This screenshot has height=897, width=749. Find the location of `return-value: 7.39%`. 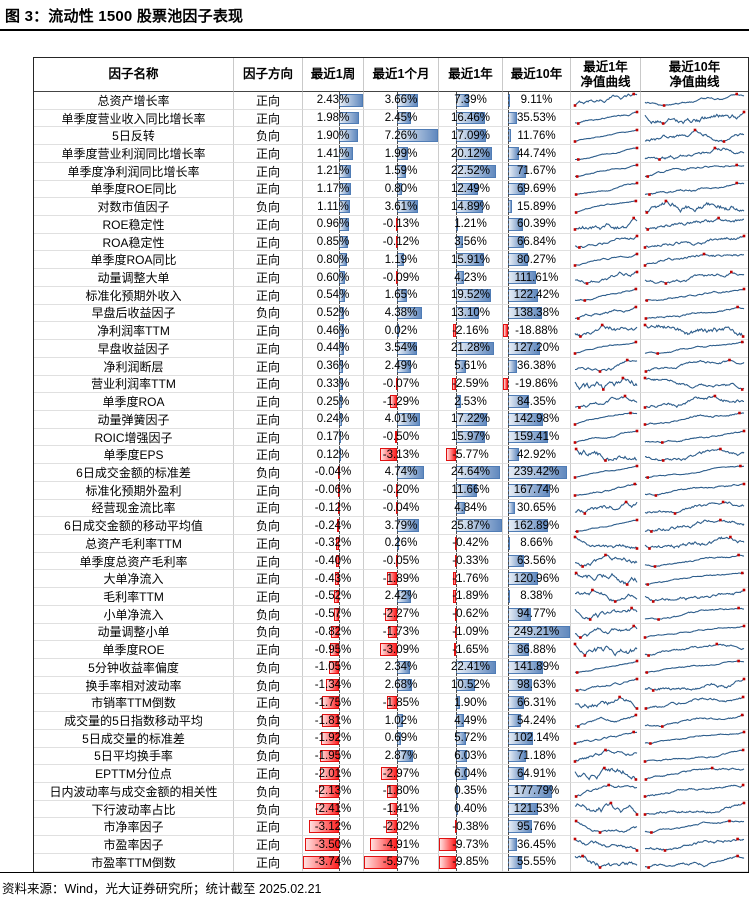

return-value: 7.39% is located at coordinates (470, 100).